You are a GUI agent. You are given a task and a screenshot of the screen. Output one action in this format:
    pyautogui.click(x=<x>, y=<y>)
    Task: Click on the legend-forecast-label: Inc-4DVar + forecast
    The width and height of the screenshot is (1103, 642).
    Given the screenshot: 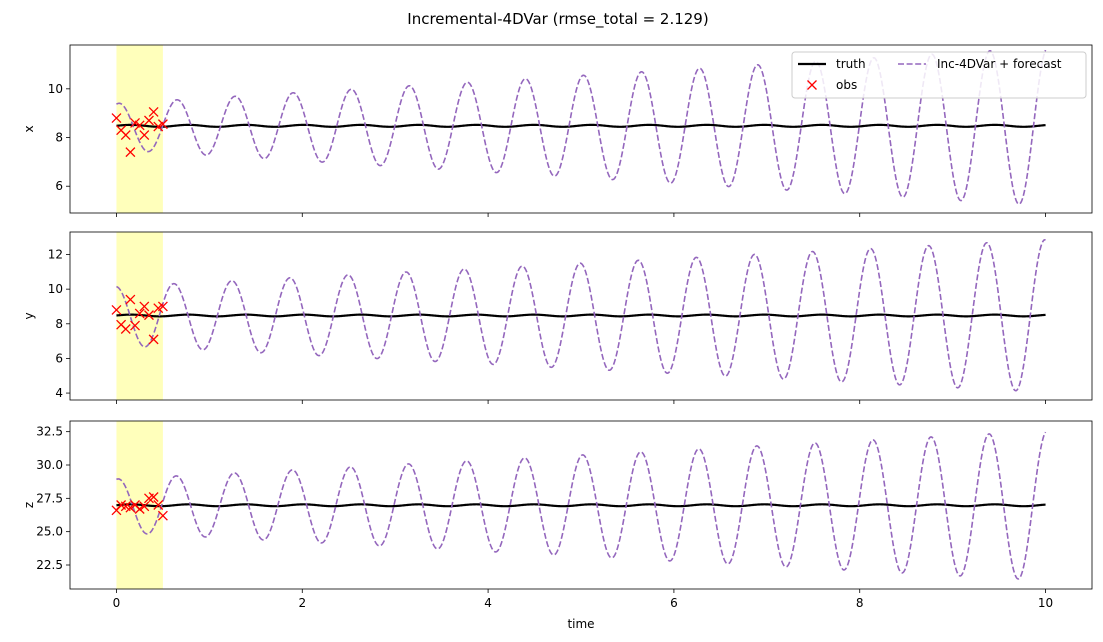 What is the action you would take?
    pyautogui.click(x=999, y=64)
    